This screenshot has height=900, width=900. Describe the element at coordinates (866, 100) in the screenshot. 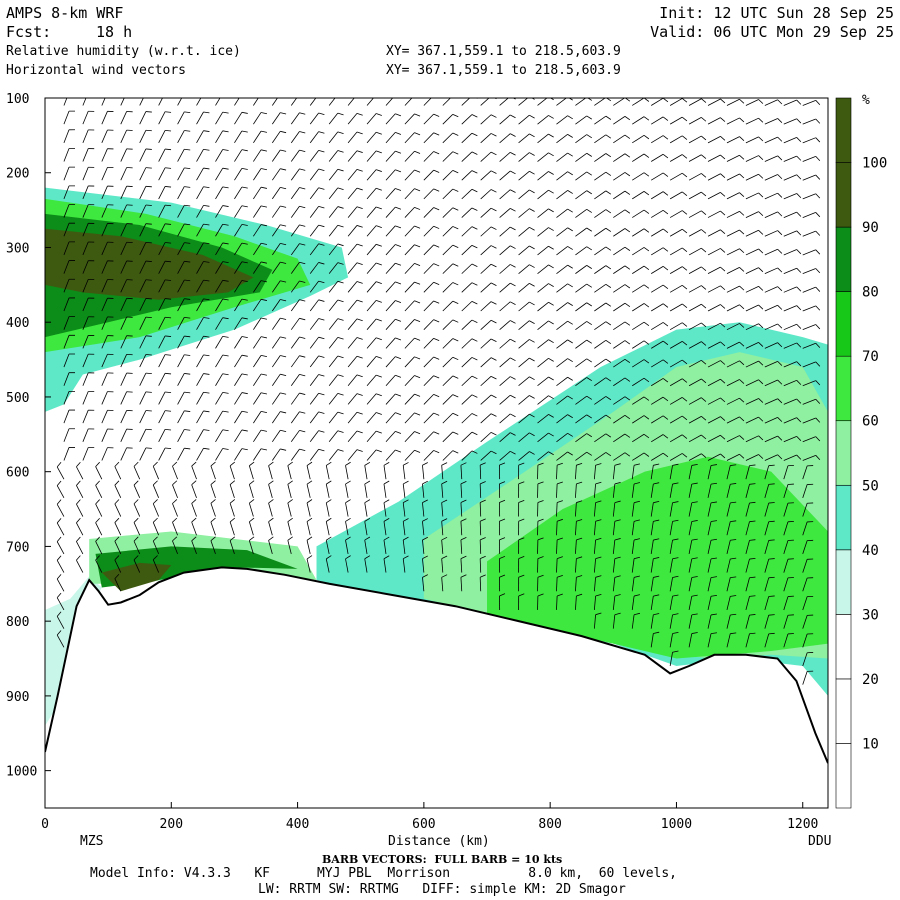

I see `colorbar-unit: %` at that location.